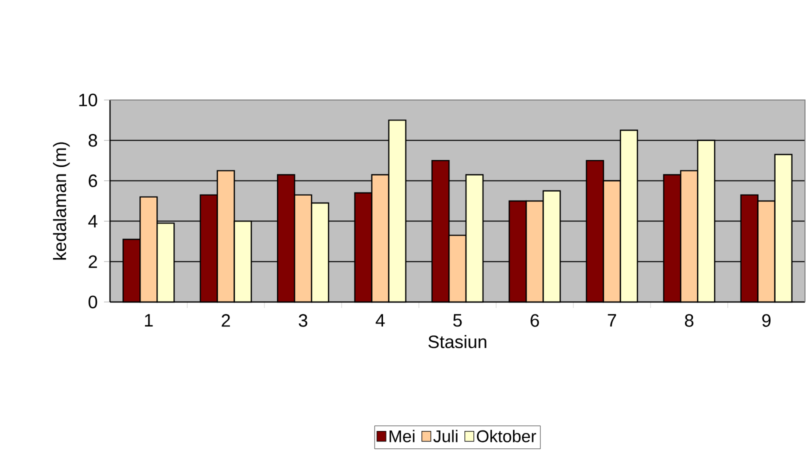 The height and width of the screenshot is (466, 811). What do you see at coordinates (766, 320) in the screenshot?
I see `x-tick-label: 9` at bounding box center [766, 320].